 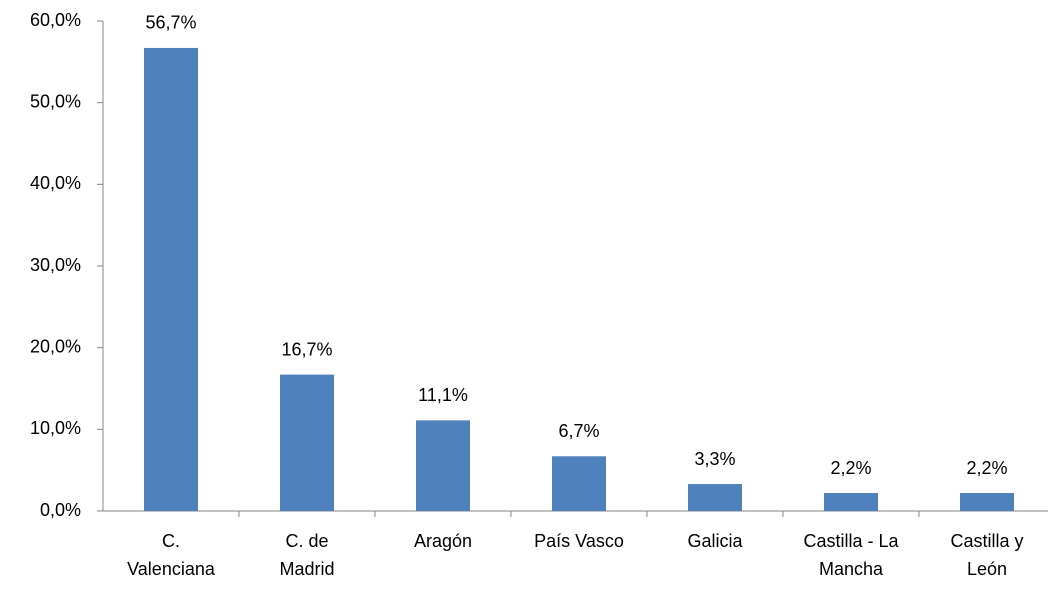 What do you see at coordinates (60, 510) in the screenshot?
I see `y-tick-label: 0,0%` at bounding box center [60, 510].